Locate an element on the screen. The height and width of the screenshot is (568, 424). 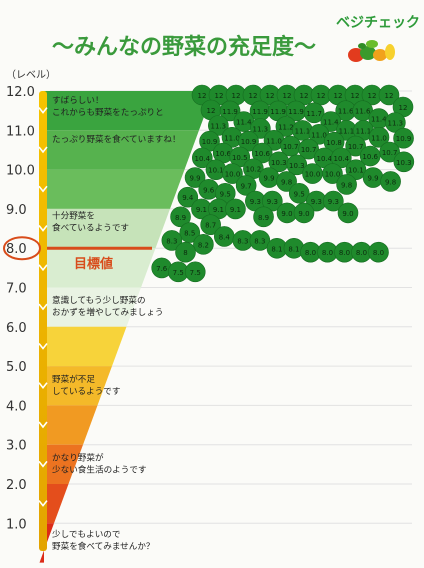
tick-label: 10.0 is located at coordinates (20, 171).